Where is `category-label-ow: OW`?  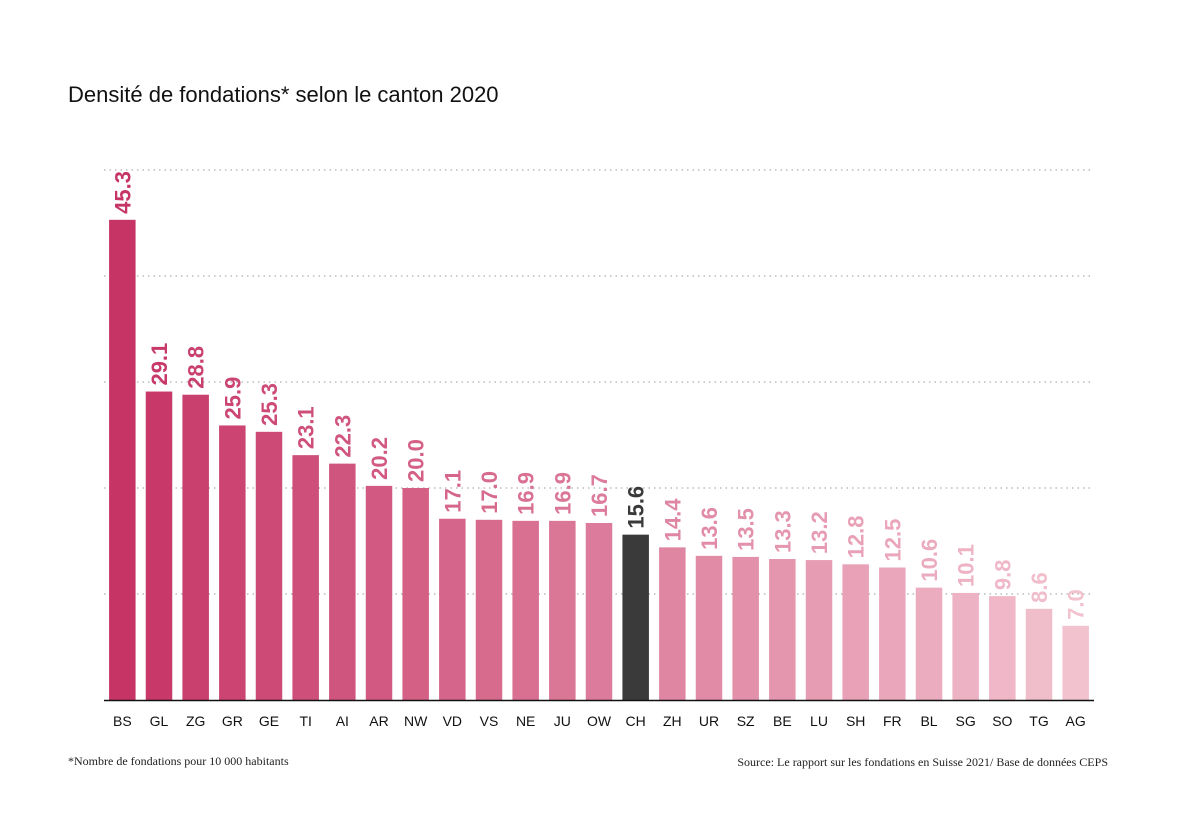
category-label-ow: OW is located at coordinates (599, 721).